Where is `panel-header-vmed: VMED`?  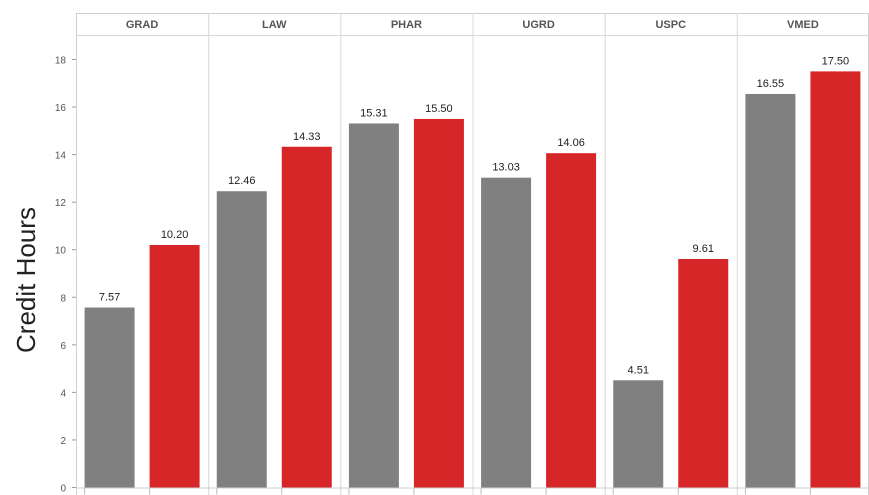 panel-header-vmed: VMED is located at coordinates (803, 25).